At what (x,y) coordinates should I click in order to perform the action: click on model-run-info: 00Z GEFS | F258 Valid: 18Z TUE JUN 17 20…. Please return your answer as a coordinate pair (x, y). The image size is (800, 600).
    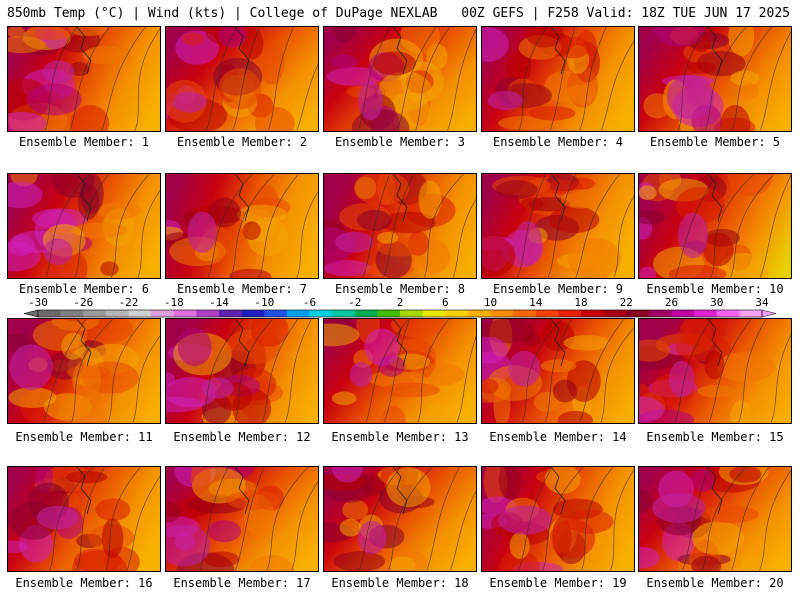
    Looking at the image, I should click on (625, 13).